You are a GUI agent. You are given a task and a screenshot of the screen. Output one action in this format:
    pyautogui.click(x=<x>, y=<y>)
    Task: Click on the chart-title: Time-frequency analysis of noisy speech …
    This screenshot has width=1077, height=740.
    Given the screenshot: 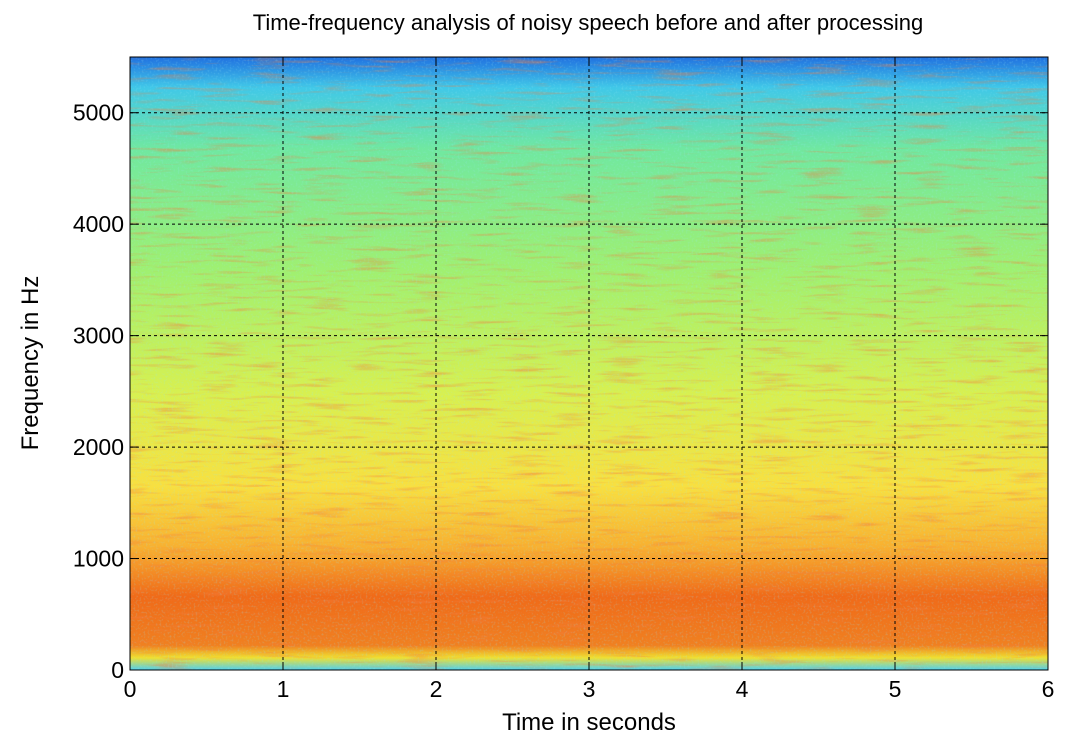 What is the action you would take?
    pyautogui.click(x=588, y=22)
    